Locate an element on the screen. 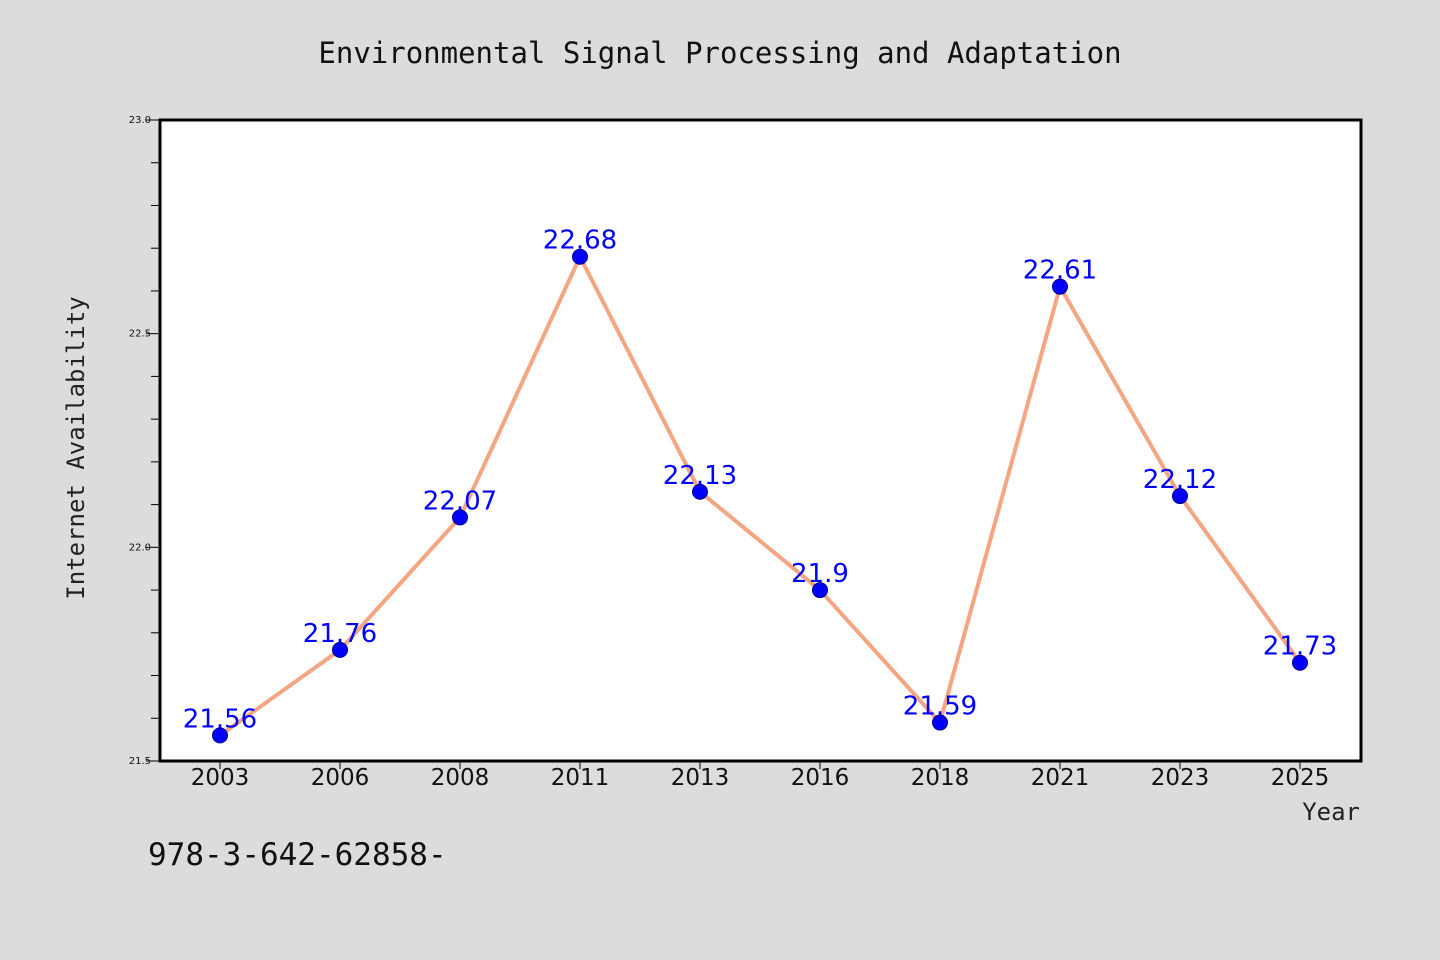  footer-text: 978-3-642-62858- is located at coordinates (297, 855).